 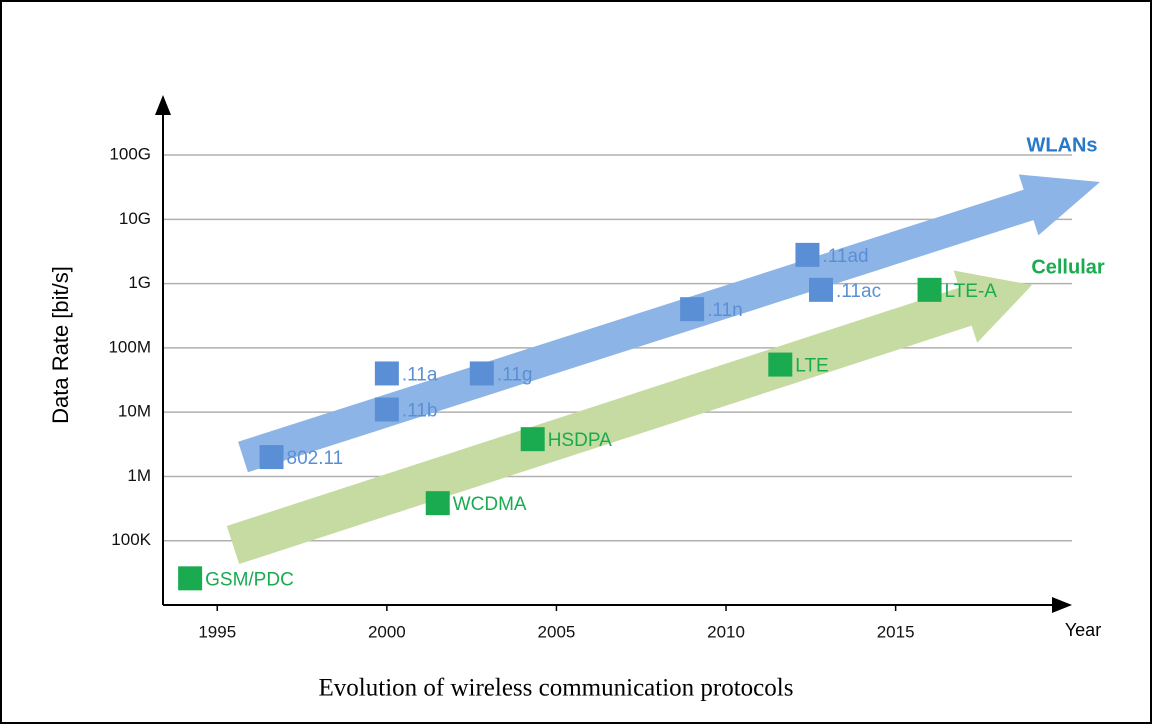 What do you see at coordinates (811, 366) in the screenshot?
I see `point-label: LTE` at bounding box center [811, 366].